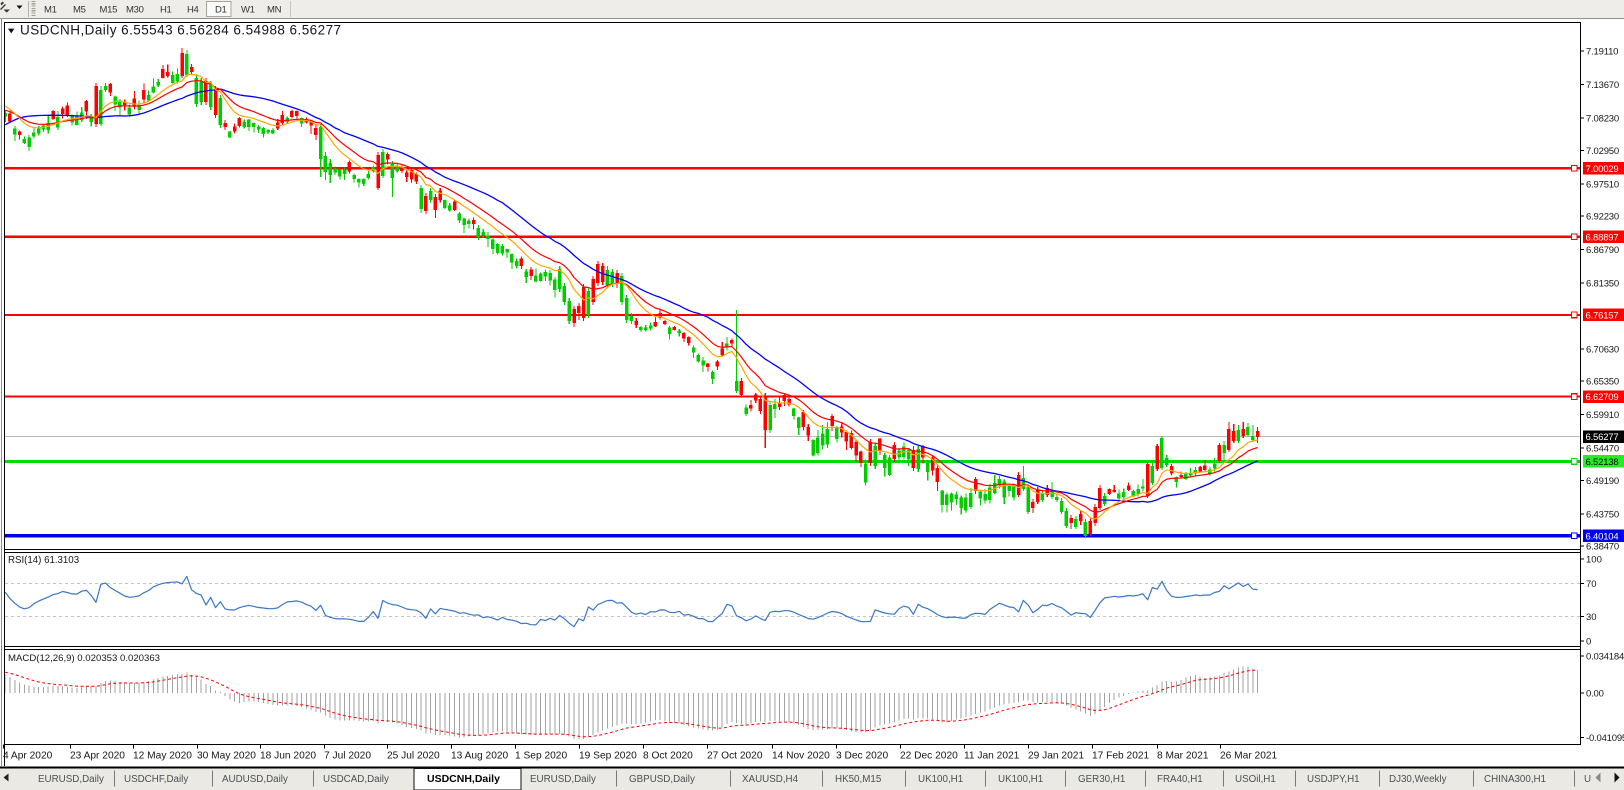 This screenshot has height=790, width=1624. Describe the element at coordinates (1602, 437) in the screenshot. I see `svg-text: 6.56277` at that location.